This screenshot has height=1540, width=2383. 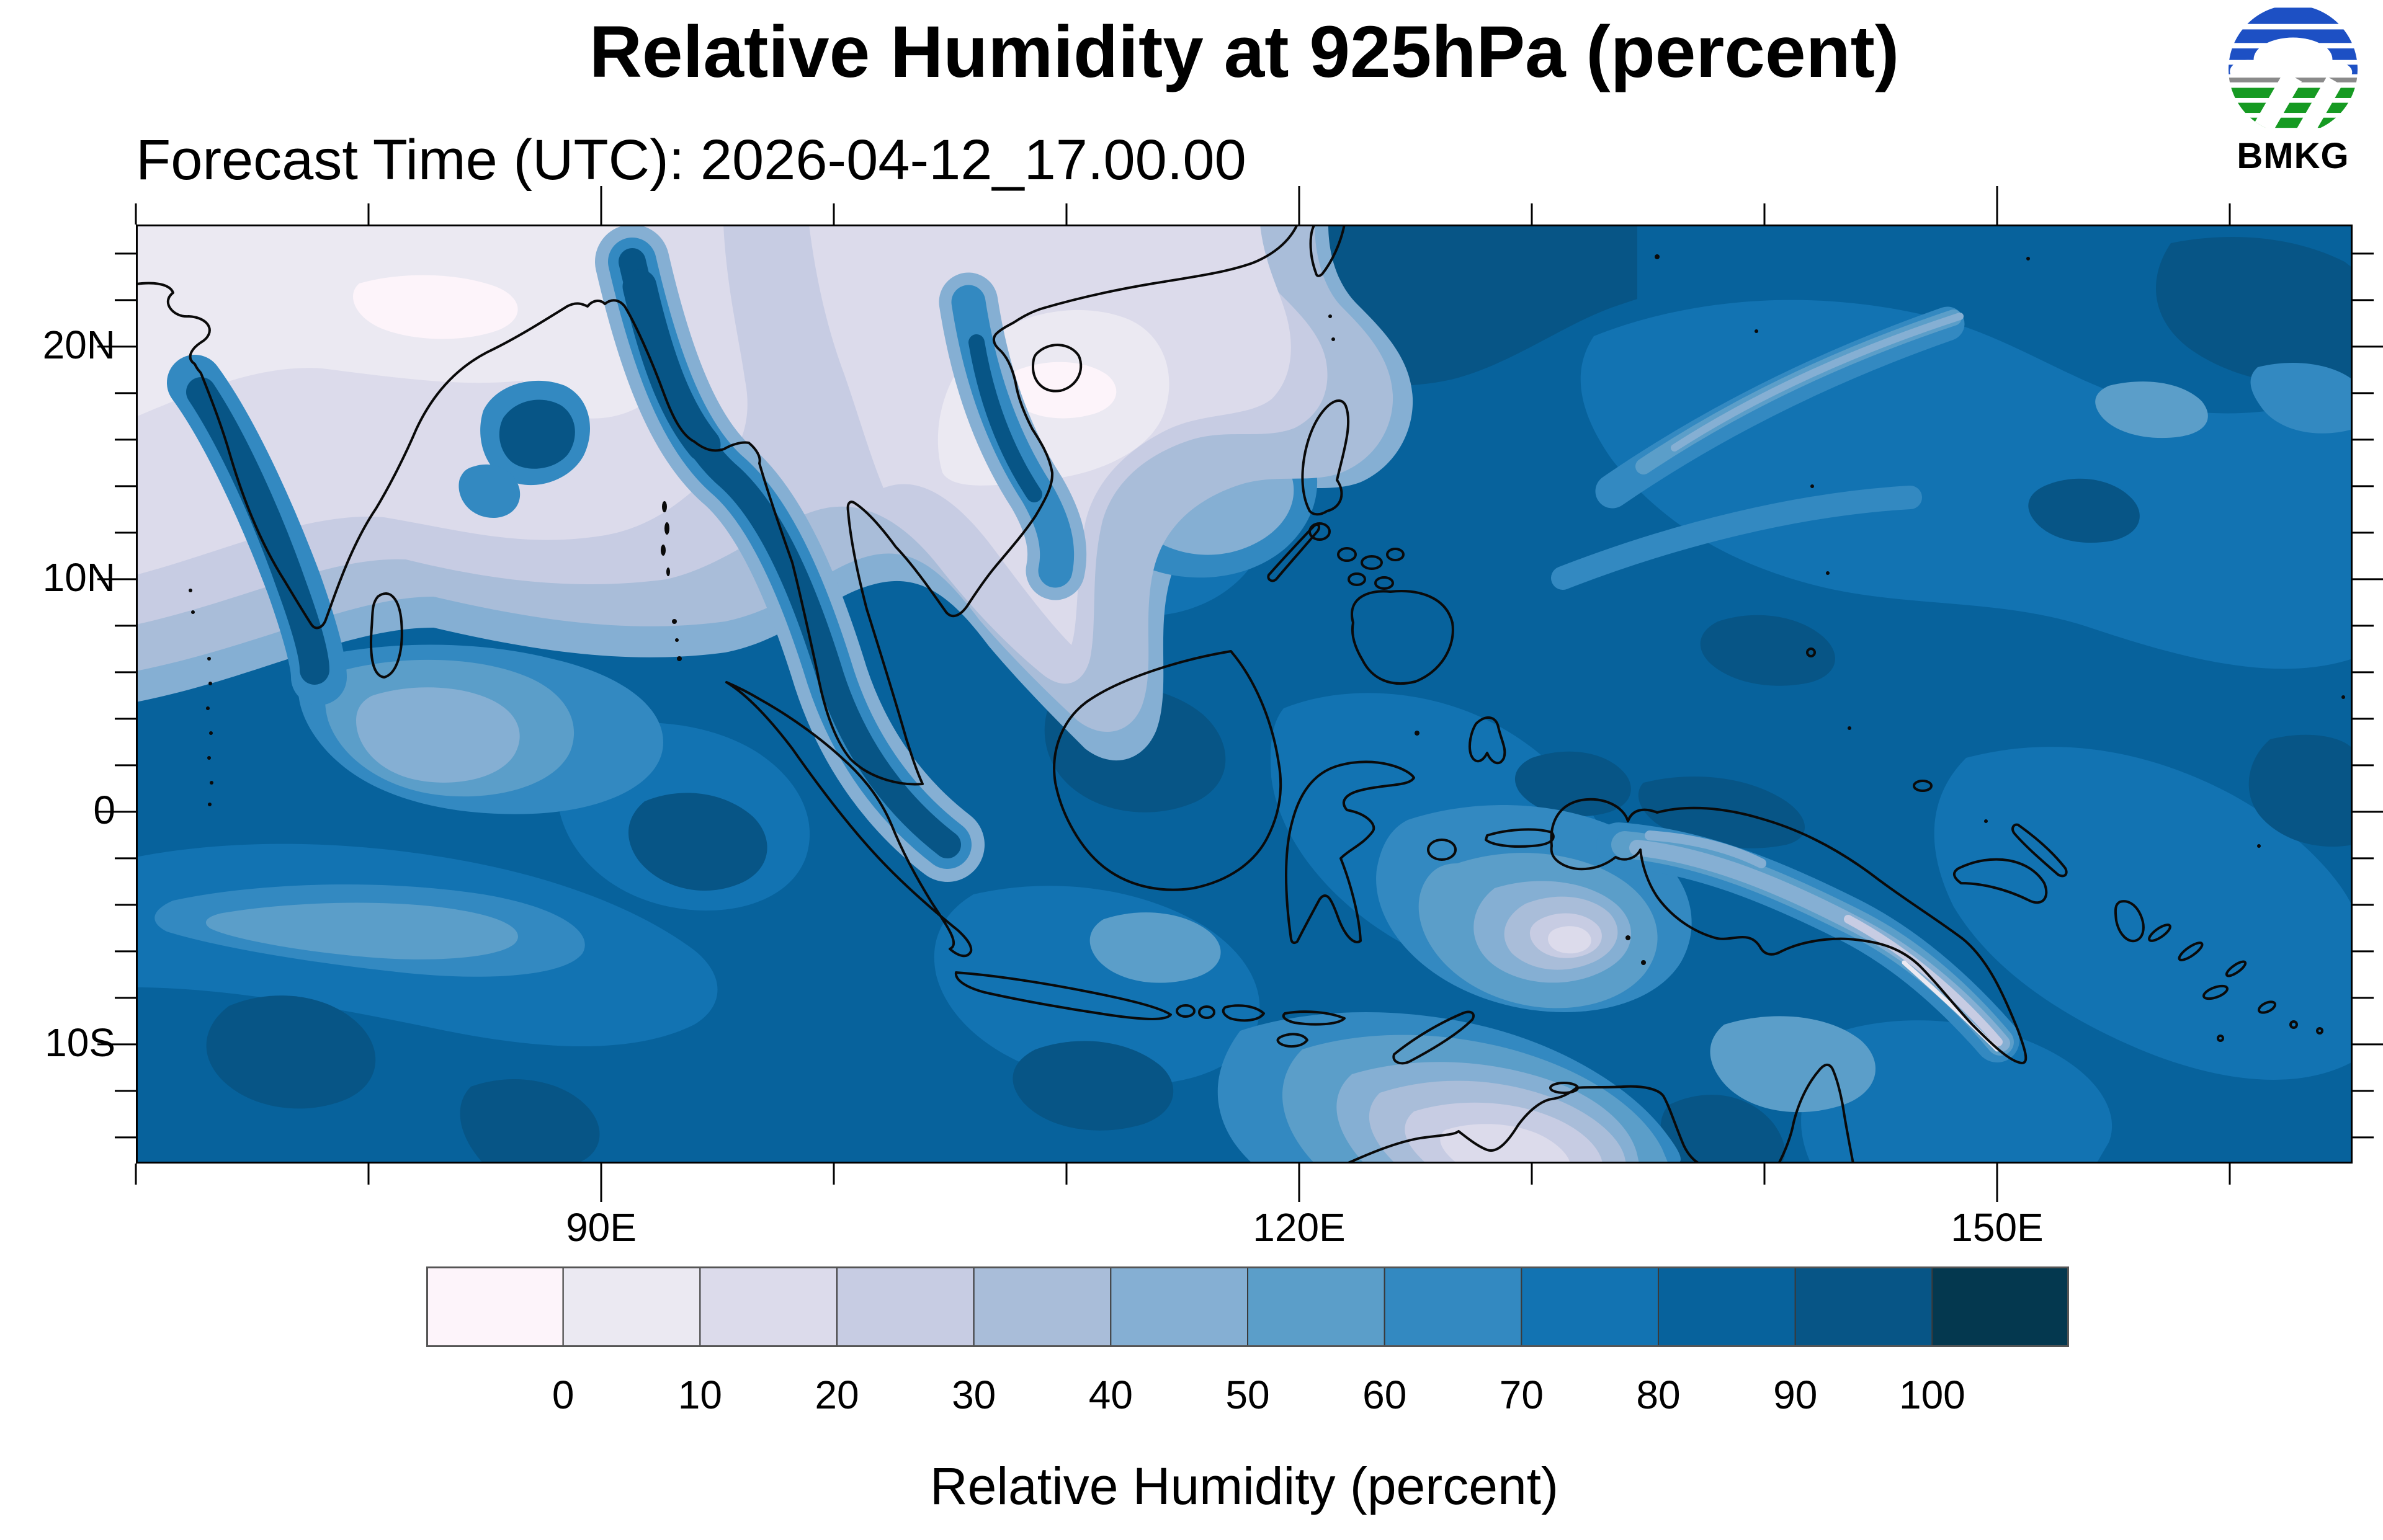 I want to click on y-axis-label-10n: 10N, so click(x=78, y=577).